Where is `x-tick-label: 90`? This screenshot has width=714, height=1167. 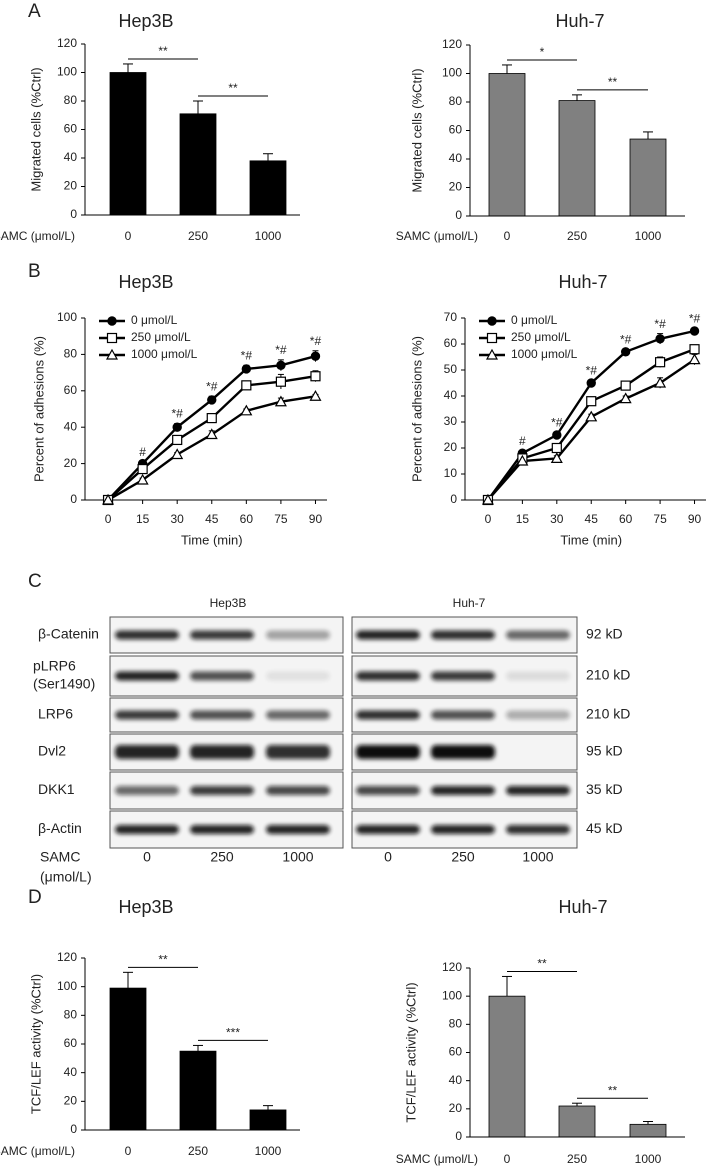
x-tick-label: 90 is located at coordinates (316, 519).